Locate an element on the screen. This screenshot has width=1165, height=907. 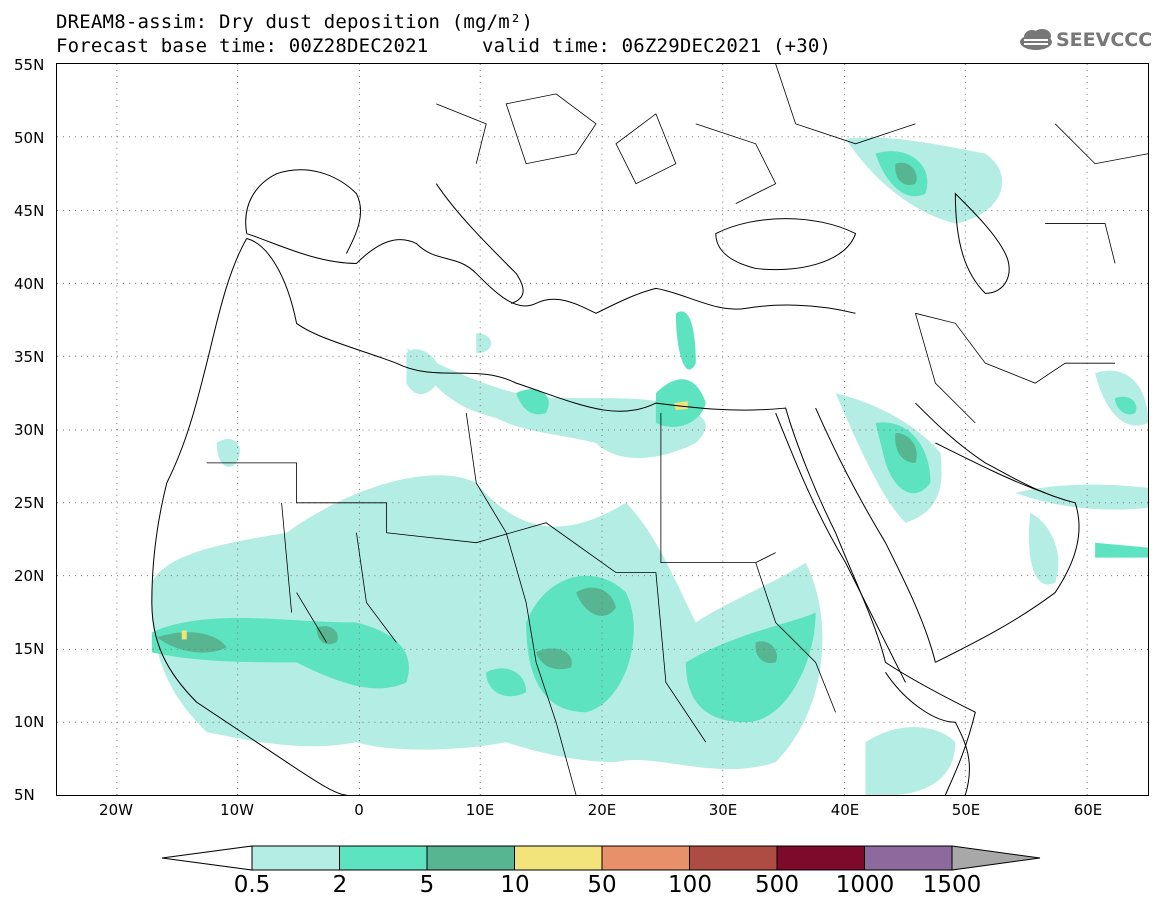
colorbar-label: 500 is located at coordinates (777, 885).